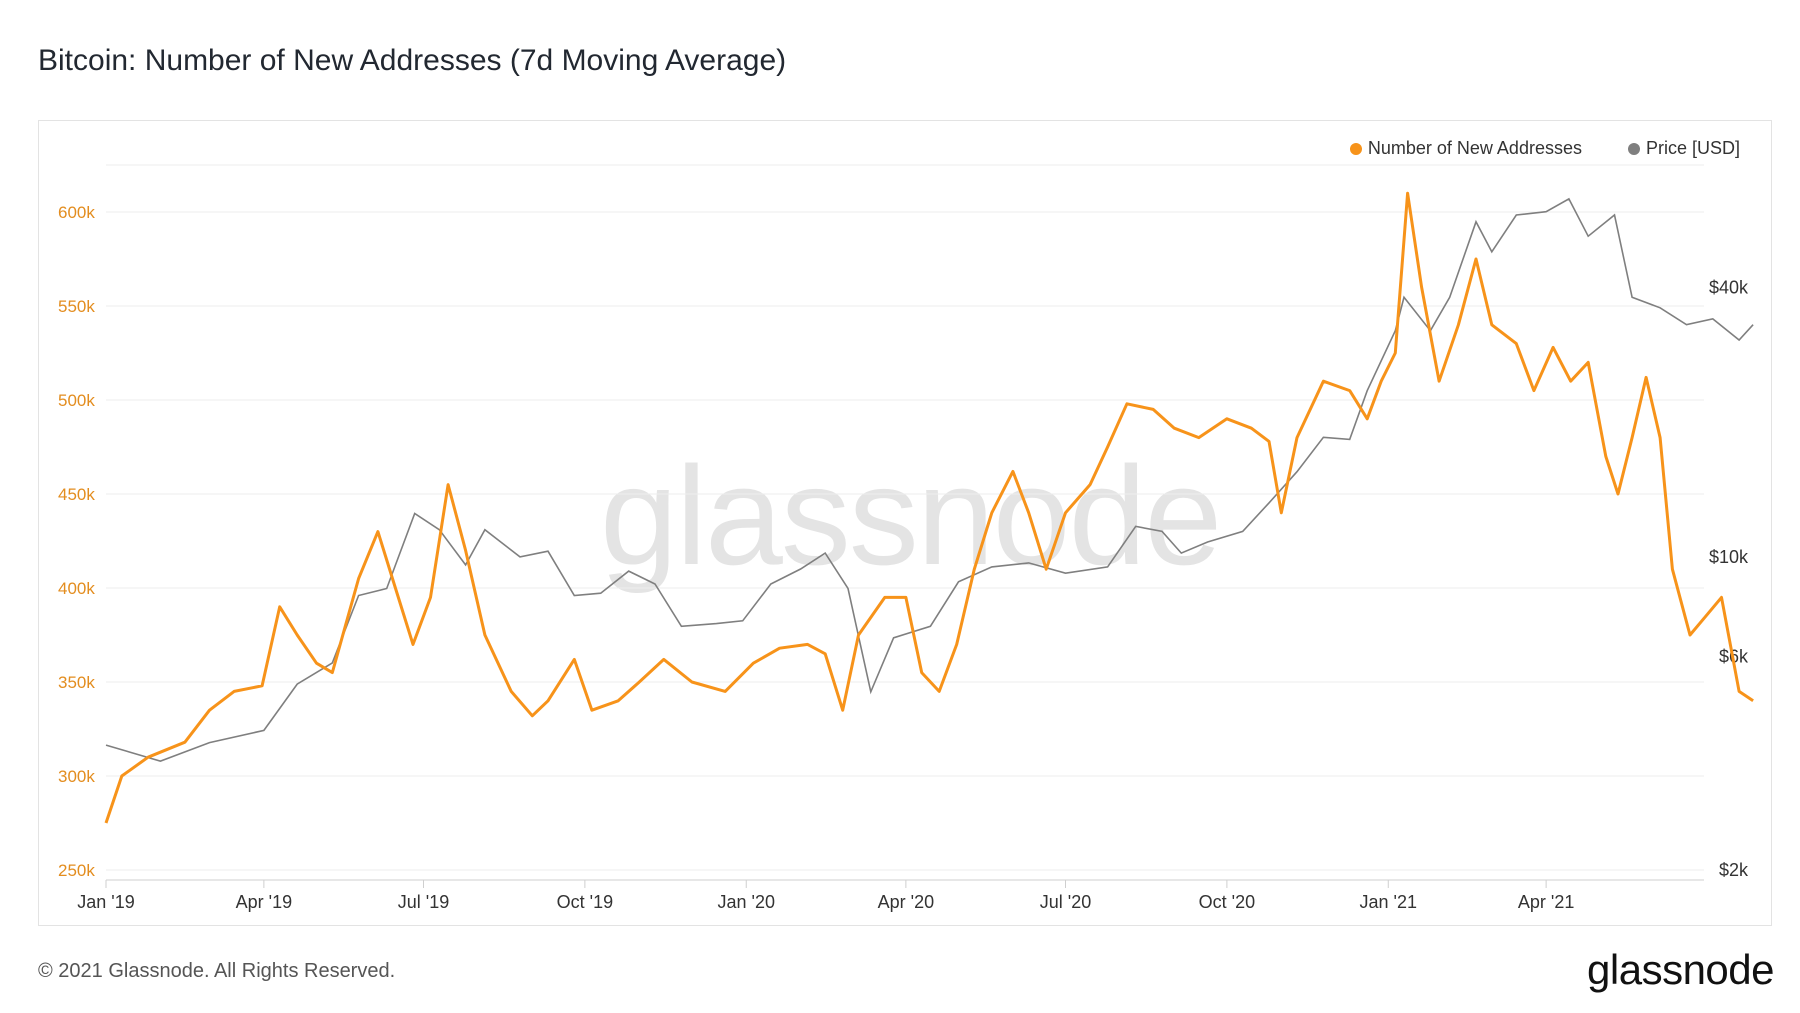  Describe the element at coordinates (1633, 148) in the screenshot. I see `legend-dot-price` at that location.